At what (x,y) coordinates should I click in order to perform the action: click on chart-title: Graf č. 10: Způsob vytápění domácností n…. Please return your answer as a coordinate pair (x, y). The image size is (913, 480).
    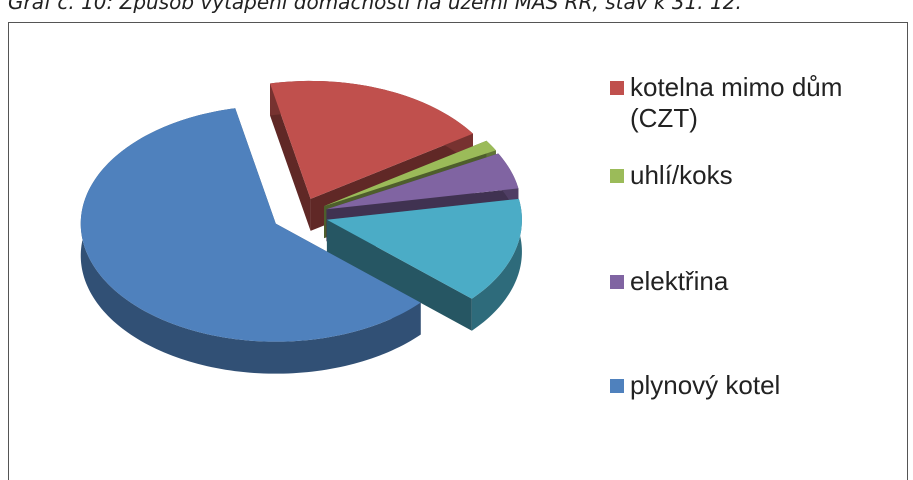
    Looking at the image, I should click on (375, 7).